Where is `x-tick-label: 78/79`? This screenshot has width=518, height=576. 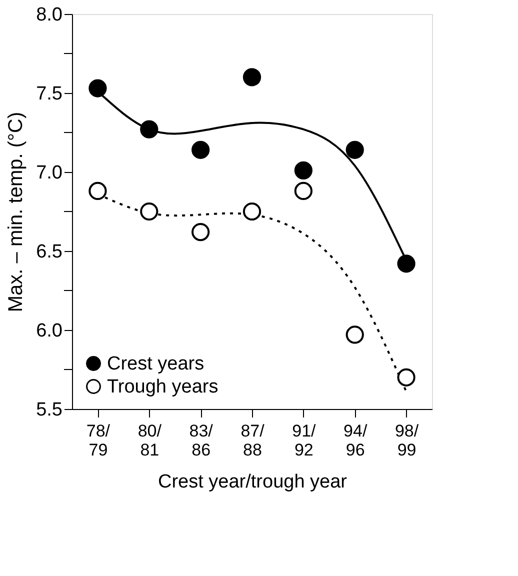 x-tick-label: 78/79 is located at coordinates (98, 441).